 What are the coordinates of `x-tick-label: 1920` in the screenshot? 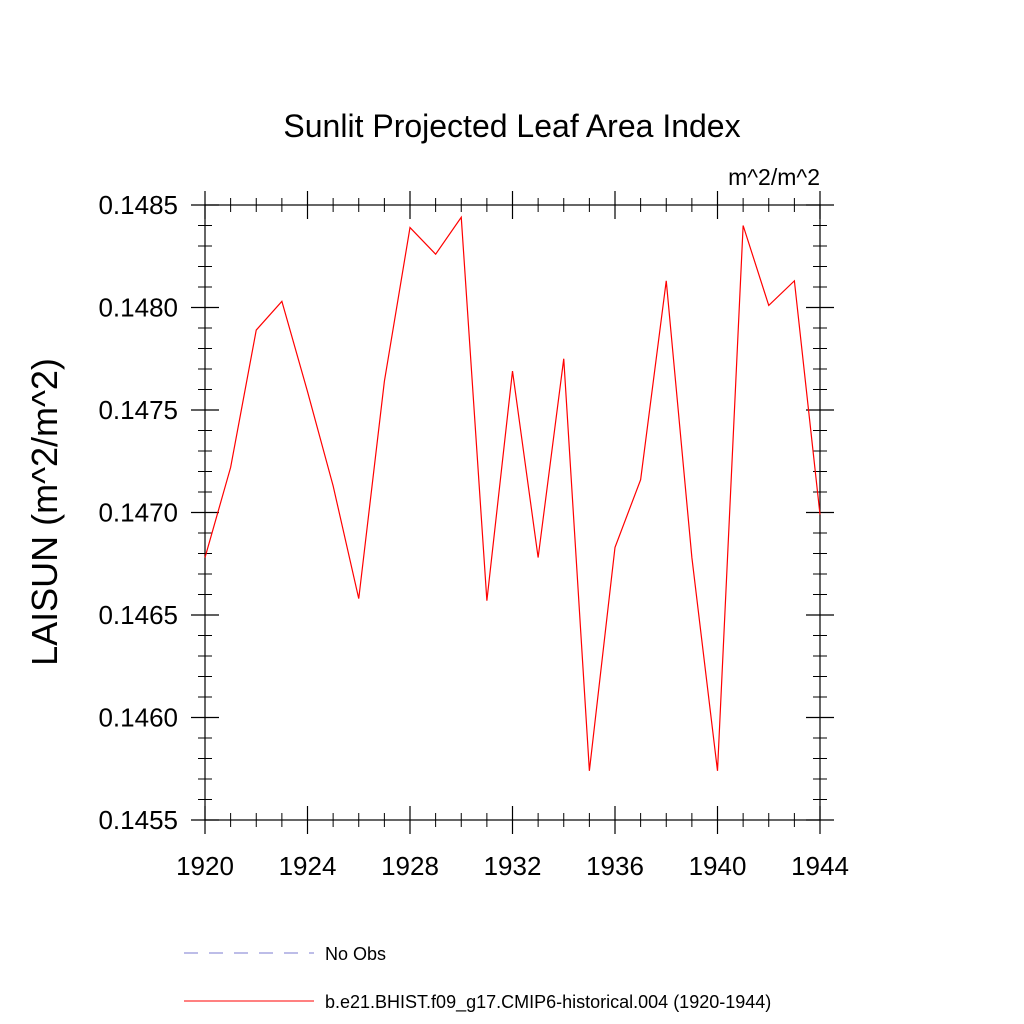 It's located at (205, 866).